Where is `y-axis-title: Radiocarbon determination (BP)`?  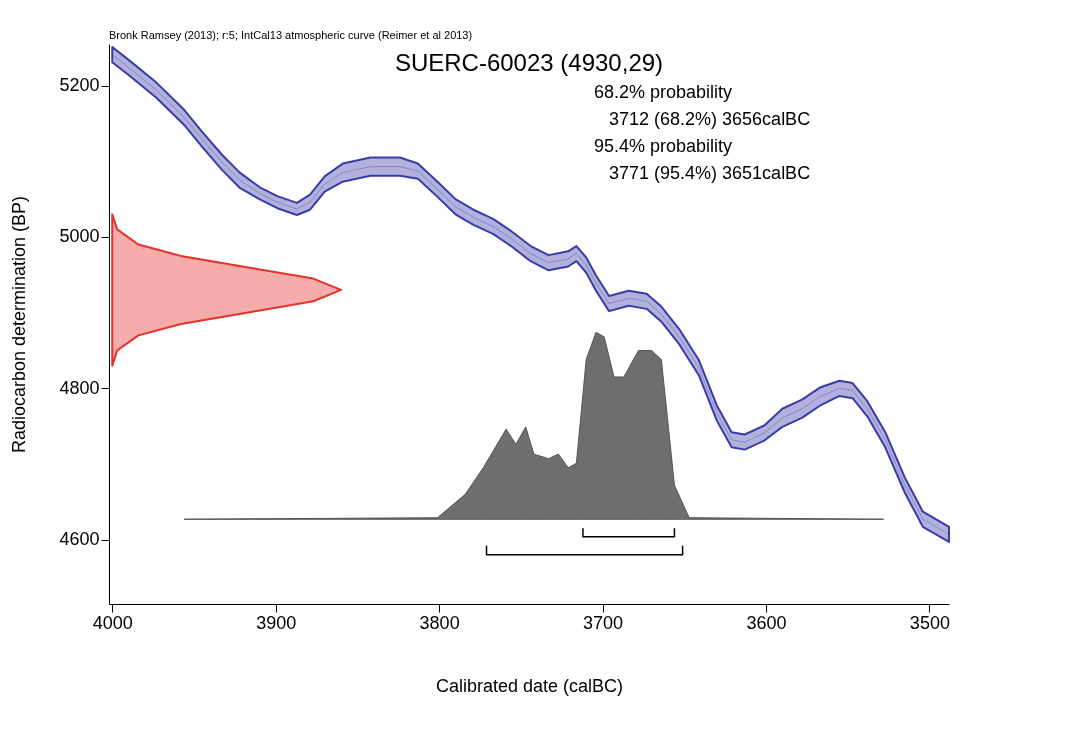 y-axis-title: Radiocarbon determination (BP) is located at coordinates (19, 324).